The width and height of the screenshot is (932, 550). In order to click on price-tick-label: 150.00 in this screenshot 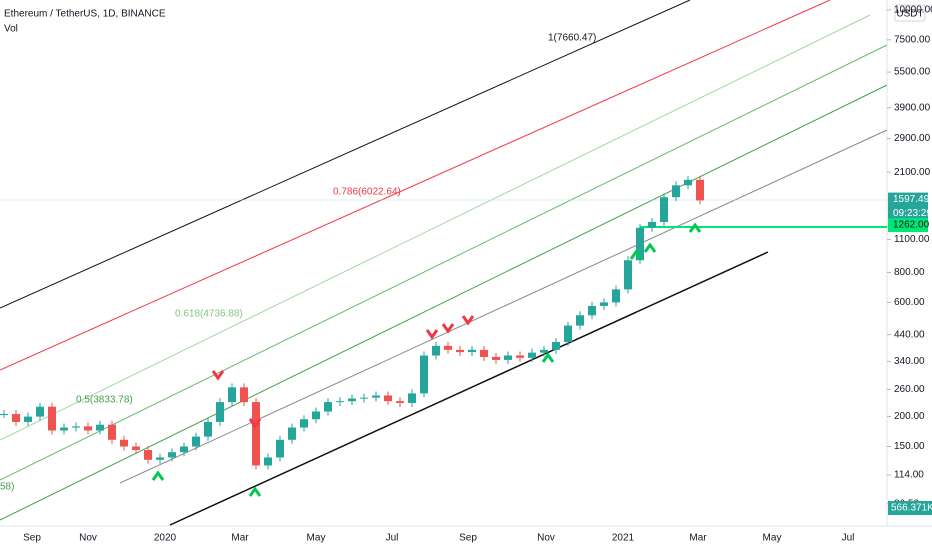, I will do `click(909, 446)`.